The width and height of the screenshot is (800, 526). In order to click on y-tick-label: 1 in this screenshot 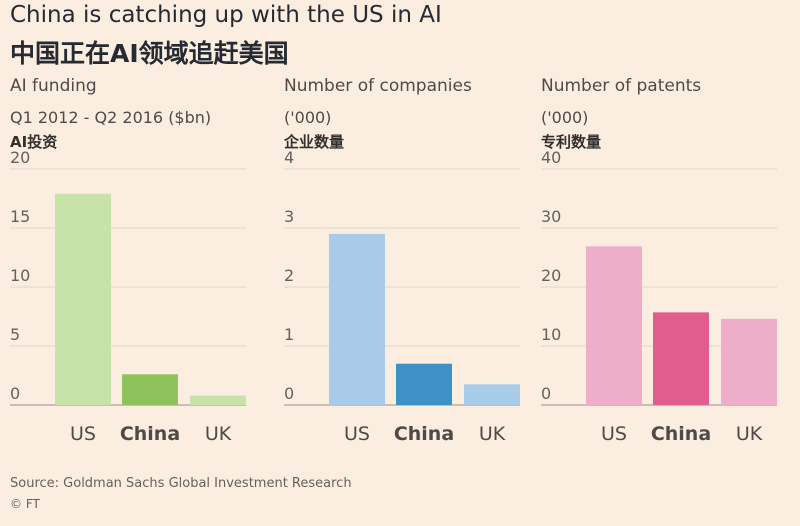, I will do `click(289, 334)`.